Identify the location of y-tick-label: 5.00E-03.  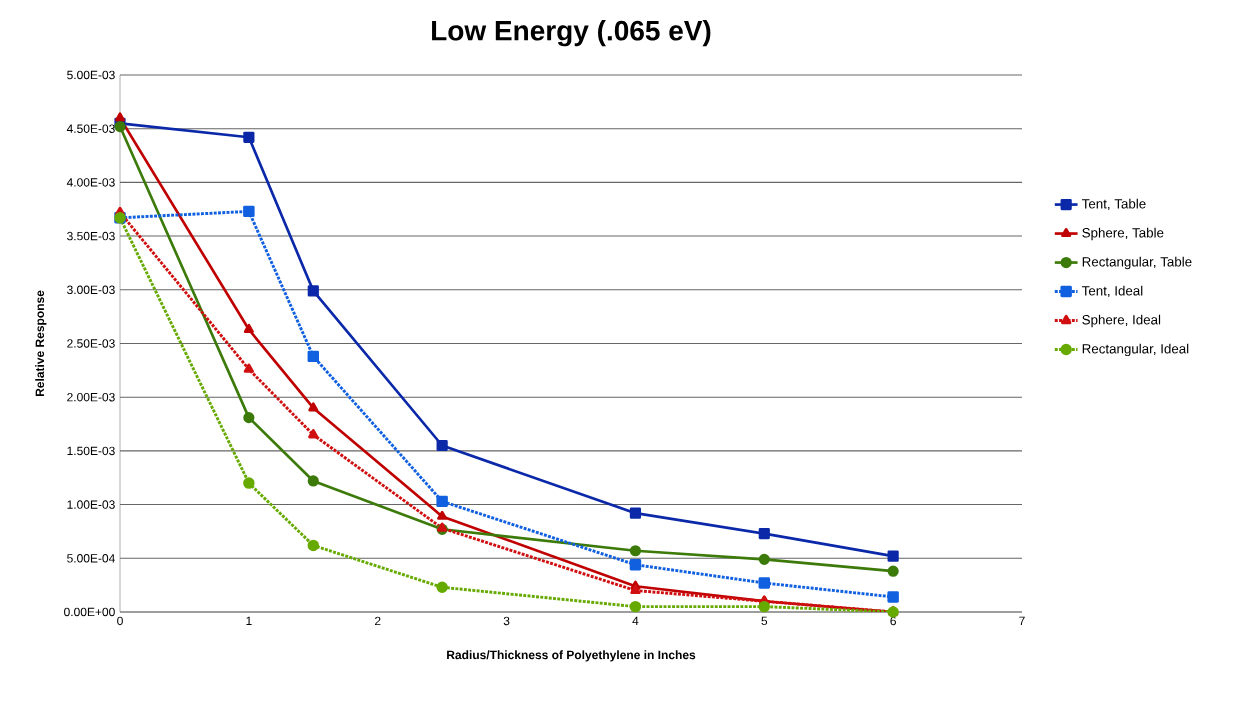
(91, 75).